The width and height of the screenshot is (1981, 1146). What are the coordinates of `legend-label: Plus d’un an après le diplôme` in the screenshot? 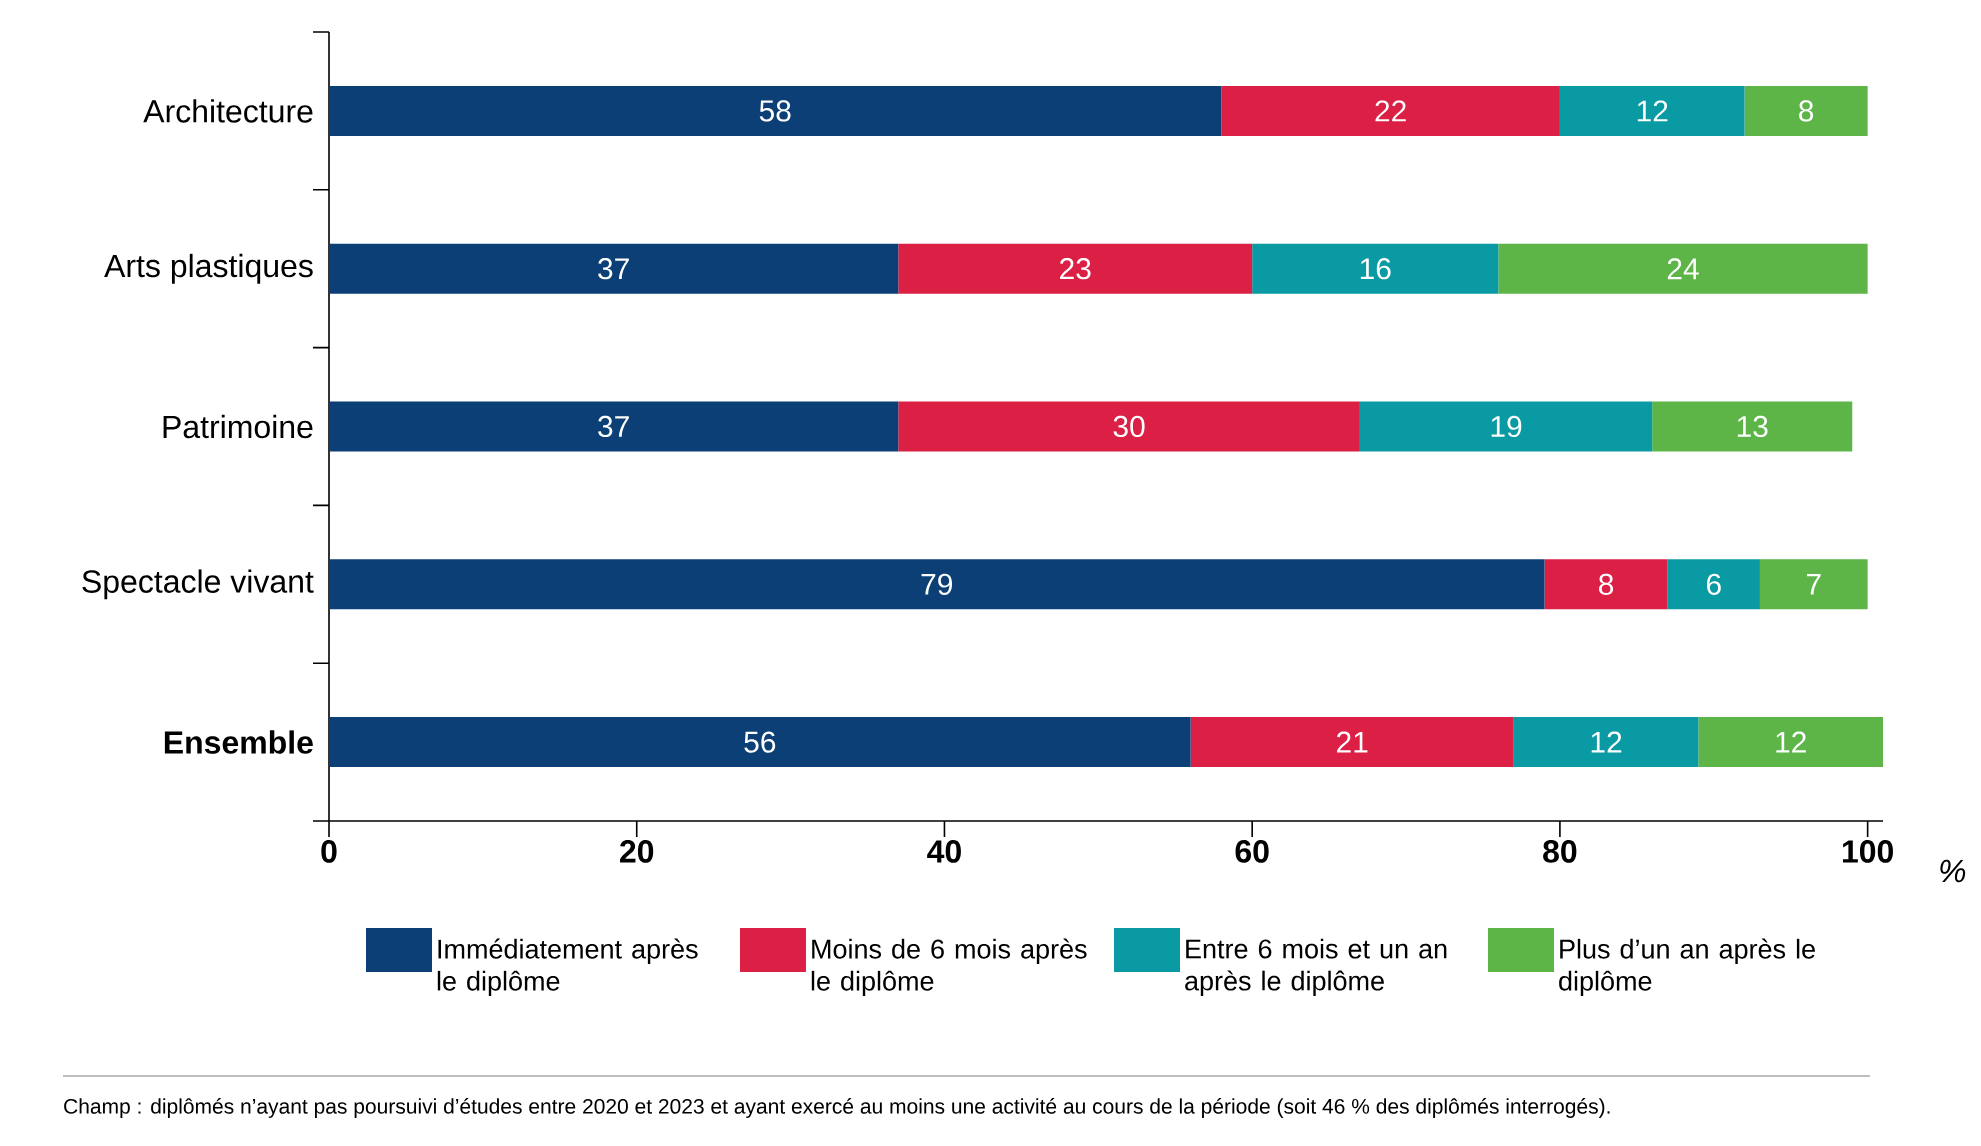 It's located at (1687, 967).